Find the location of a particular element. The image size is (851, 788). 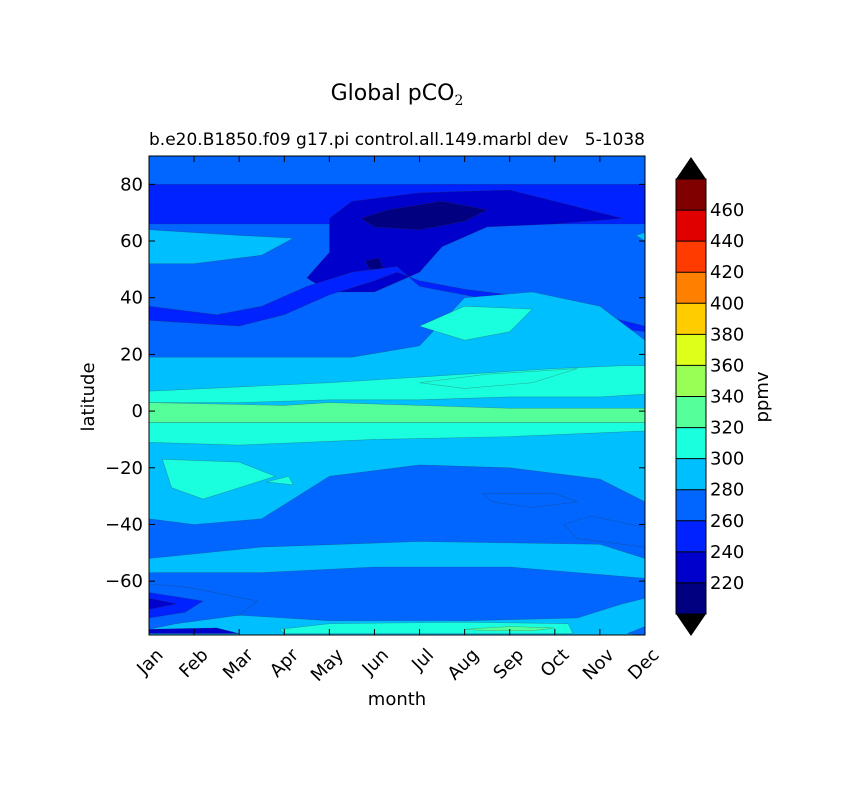

colorbar-tick-label: 300 is located at coordinates (727, 459).